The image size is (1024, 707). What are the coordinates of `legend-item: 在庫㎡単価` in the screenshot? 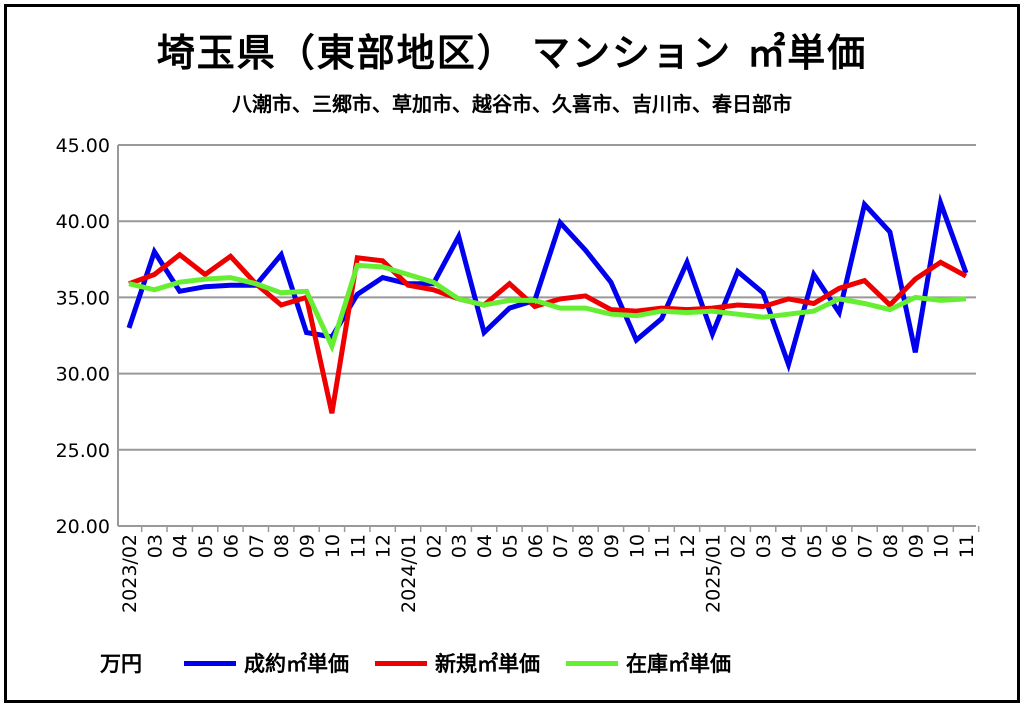 It's located at (648, 663).